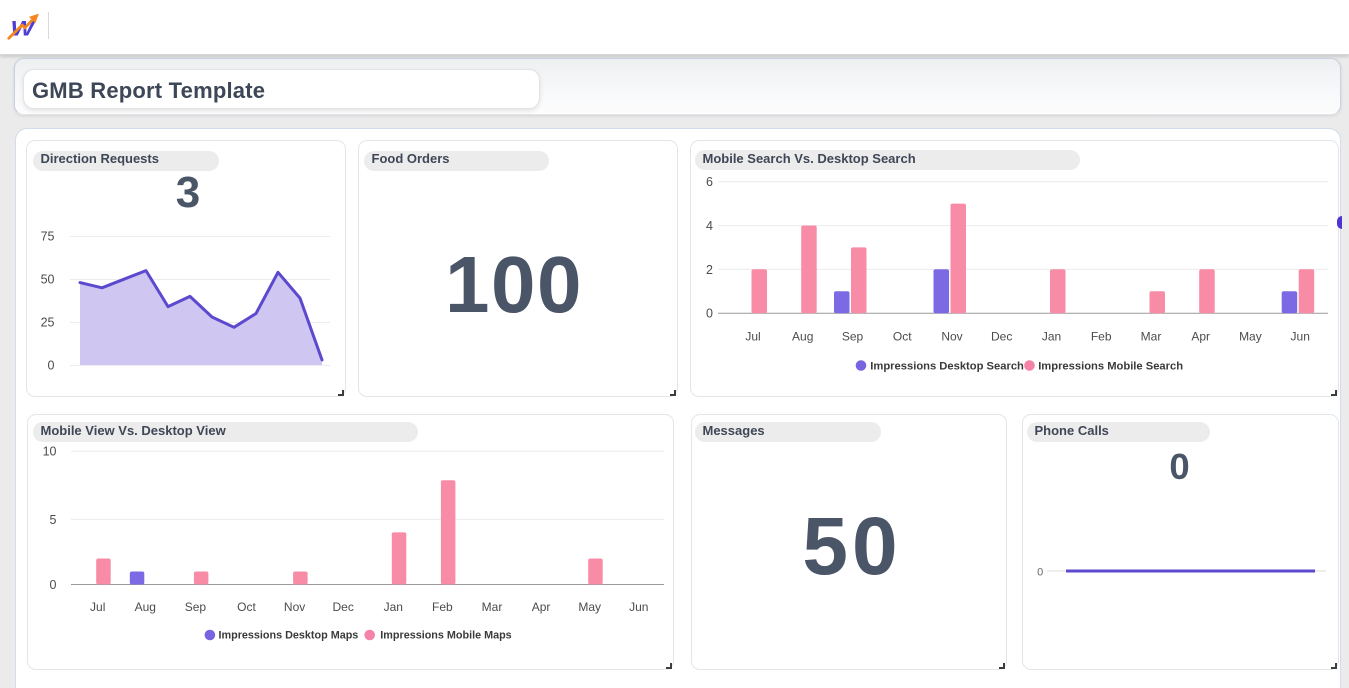 The image size is (1349, 688). What do you see at coordinates (48, 323) in the screenshot?
I see `svg-text: 25` at bounding box center [48, 323].